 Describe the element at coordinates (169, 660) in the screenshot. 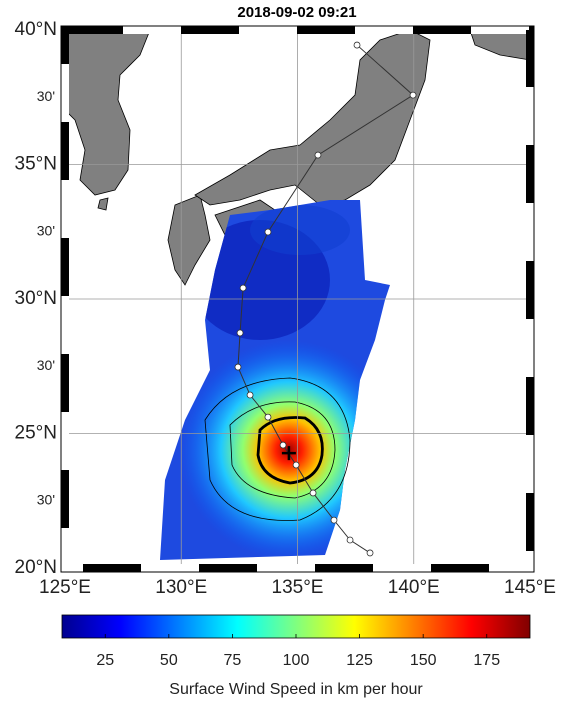

I see `colorbar-tick-label: 50` at that location.